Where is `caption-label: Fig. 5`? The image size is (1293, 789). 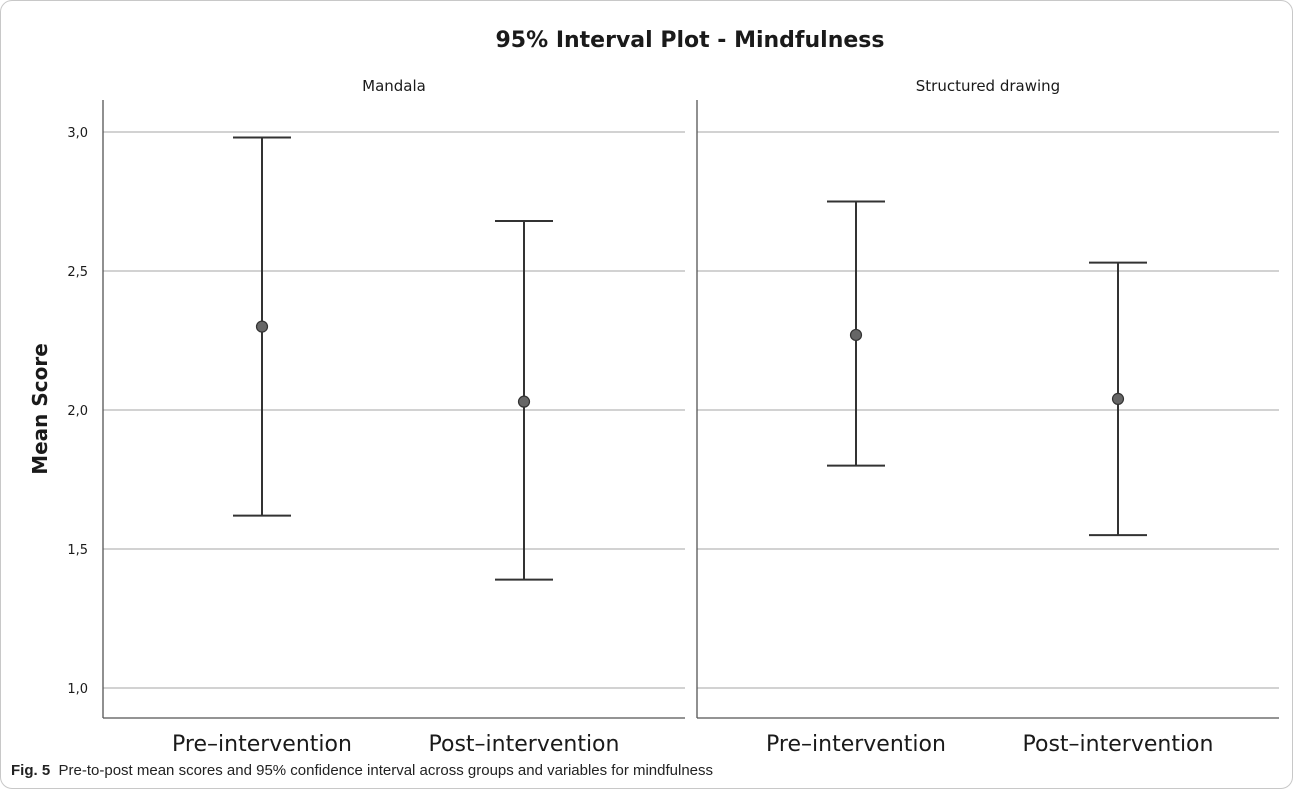 caption-label: Fig. 5 is located at coordinates (31, 770).